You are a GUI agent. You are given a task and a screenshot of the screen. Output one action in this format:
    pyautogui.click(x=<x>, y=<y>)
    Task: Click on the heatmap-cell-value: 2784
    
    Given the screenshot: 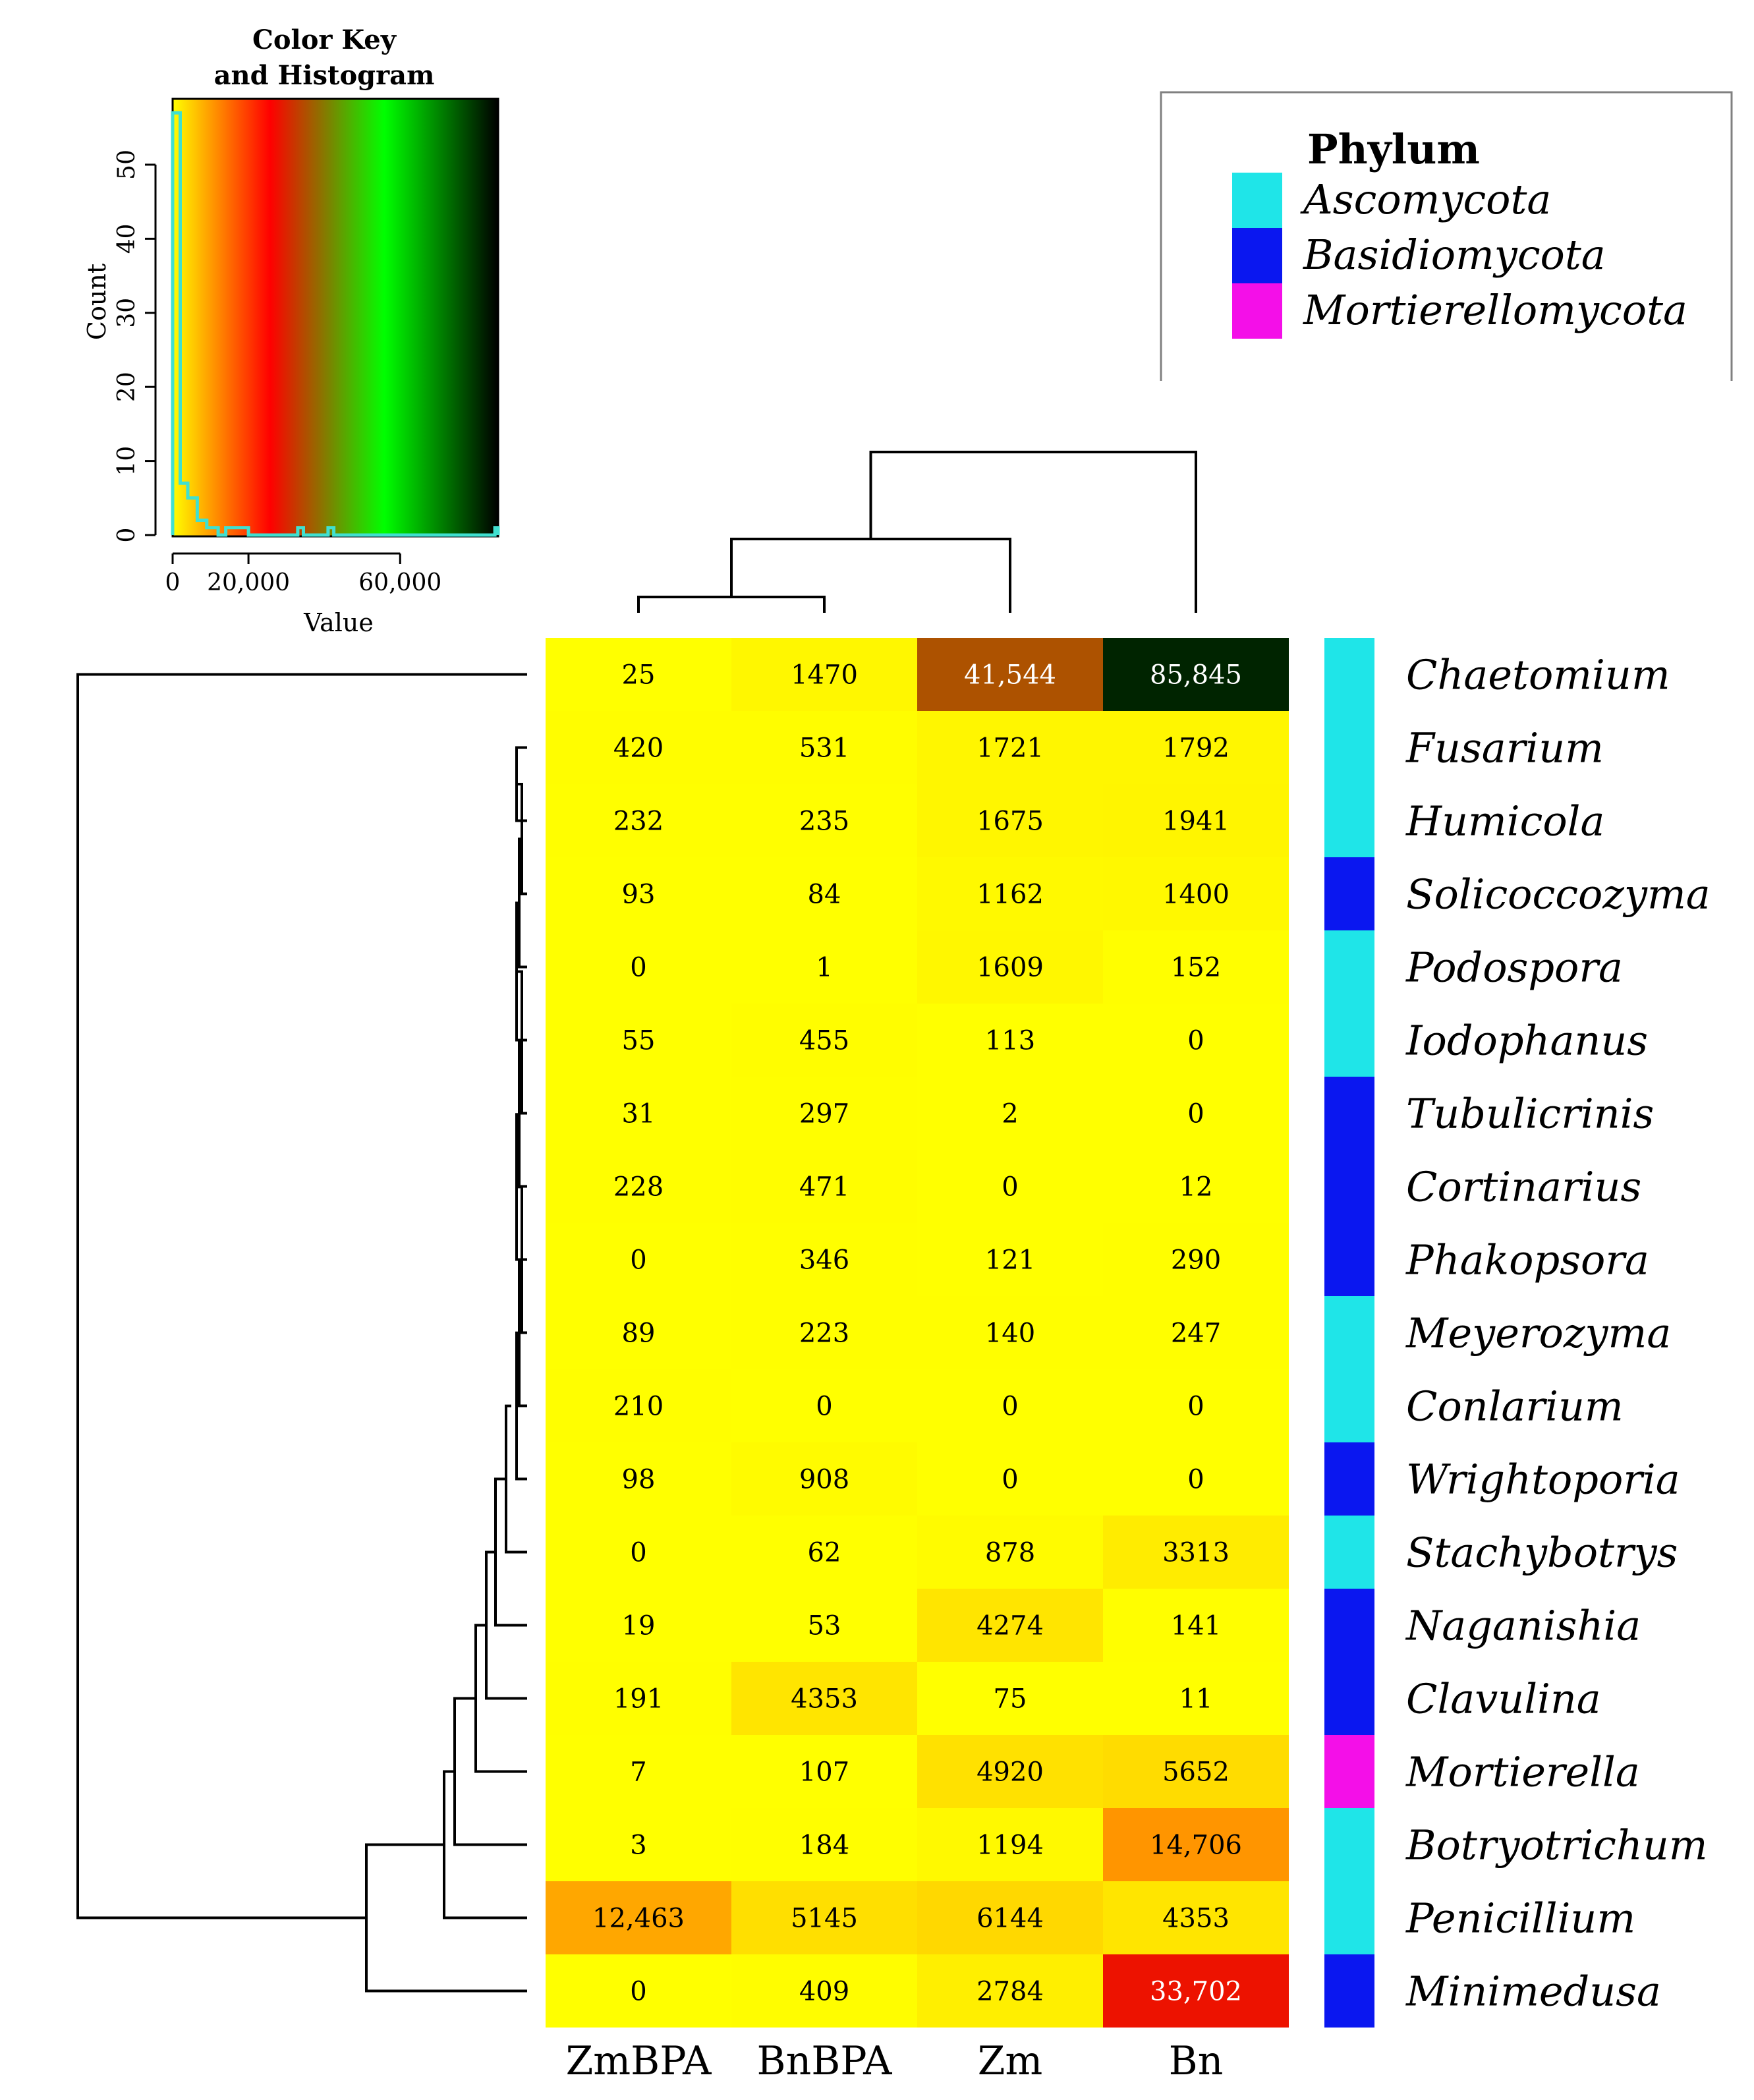 What is the action you would take?
    pyautogui.click(x=1010, y=1992)
    